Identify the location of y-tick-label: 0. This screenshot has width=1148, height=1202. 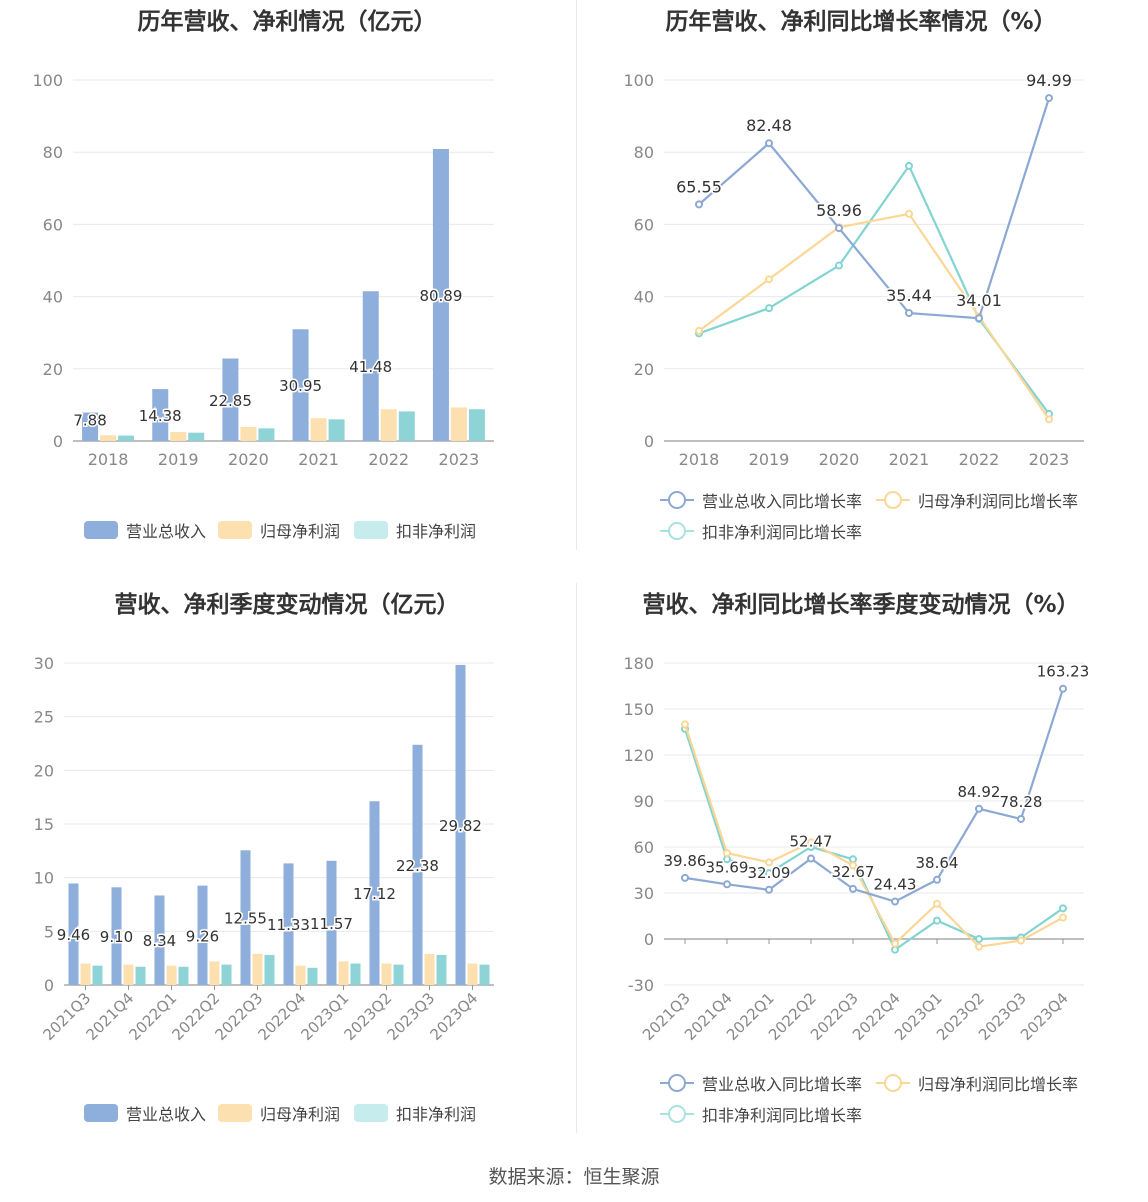
(58, 441).